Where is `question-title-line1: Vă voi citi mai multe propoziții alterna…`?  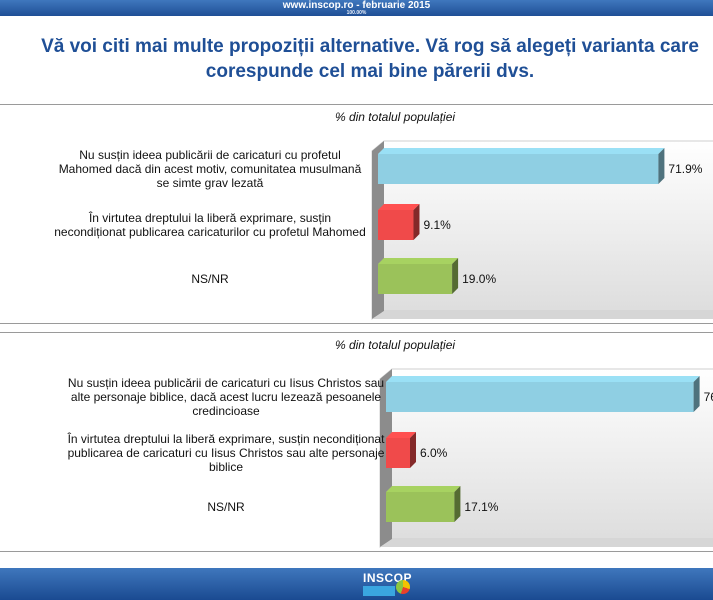
question-title-line1: Vă voi citi mai multe propoziții alterna… is located at coordinates (370, 46).